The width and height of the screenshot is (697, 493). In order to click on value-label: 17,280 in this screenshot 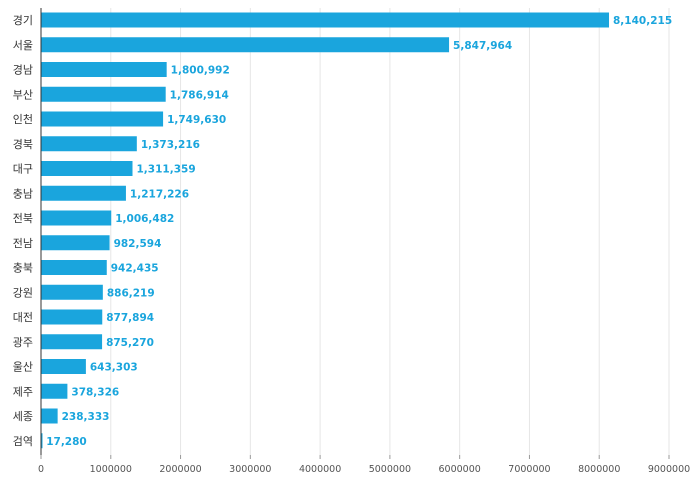, I will do `click(66, 442)`.